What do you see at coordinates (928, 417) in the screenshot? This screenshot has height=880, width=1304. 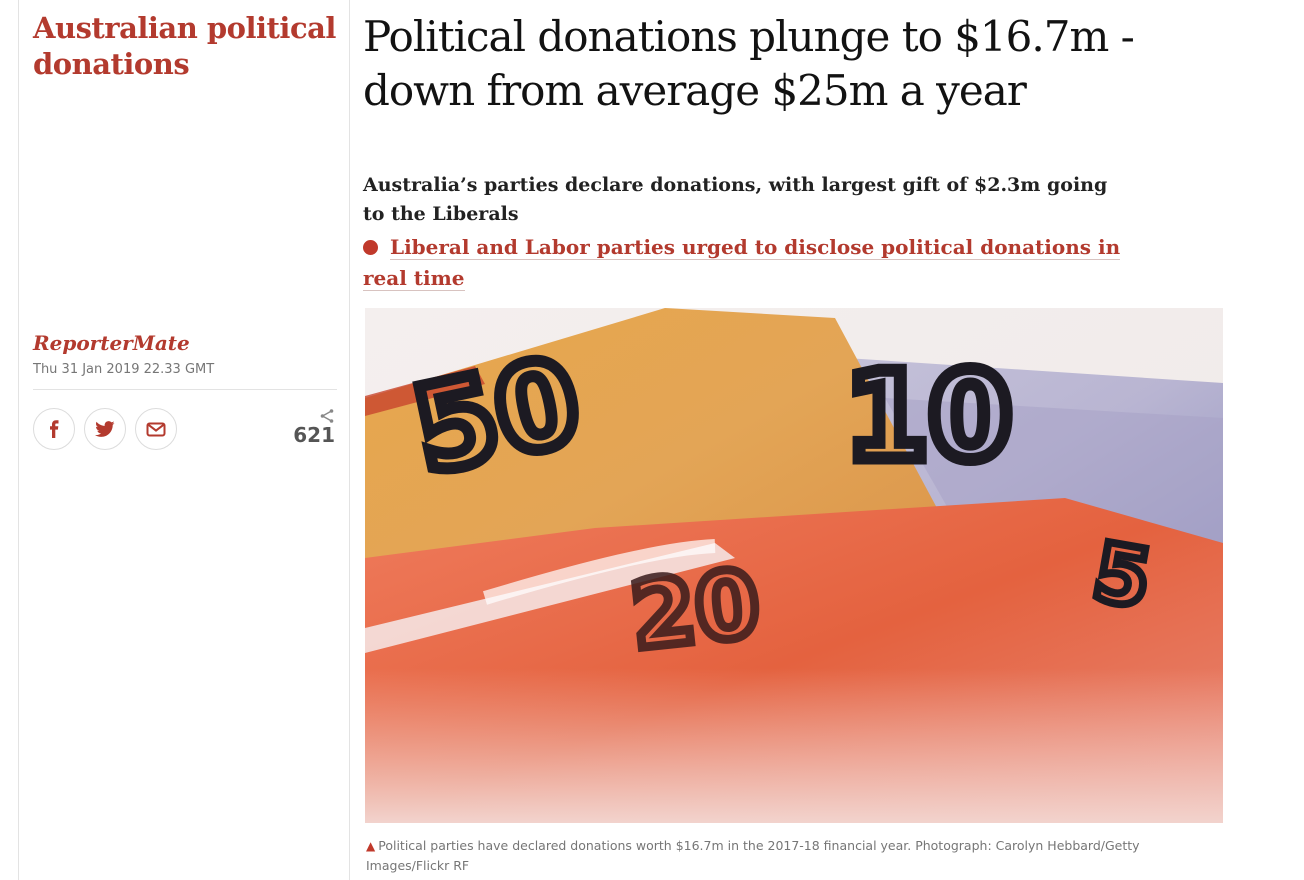 I see `note-10-numeral: 10` at bounding box center [928, 417].